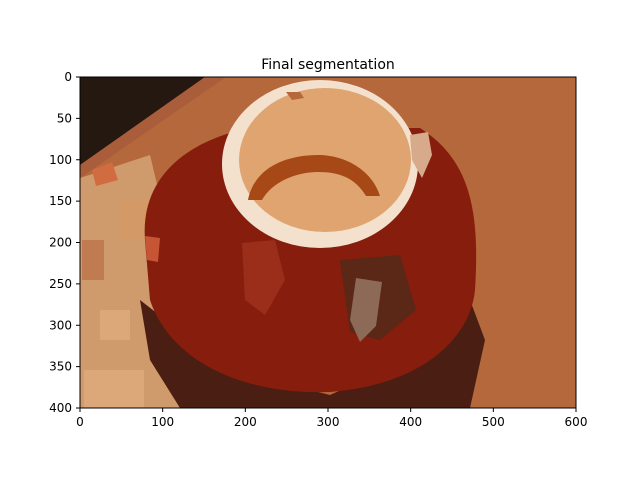 The height and width of the screenshot is (480, 640). I want to click on y-tick-label: 400, so click(60, 408).